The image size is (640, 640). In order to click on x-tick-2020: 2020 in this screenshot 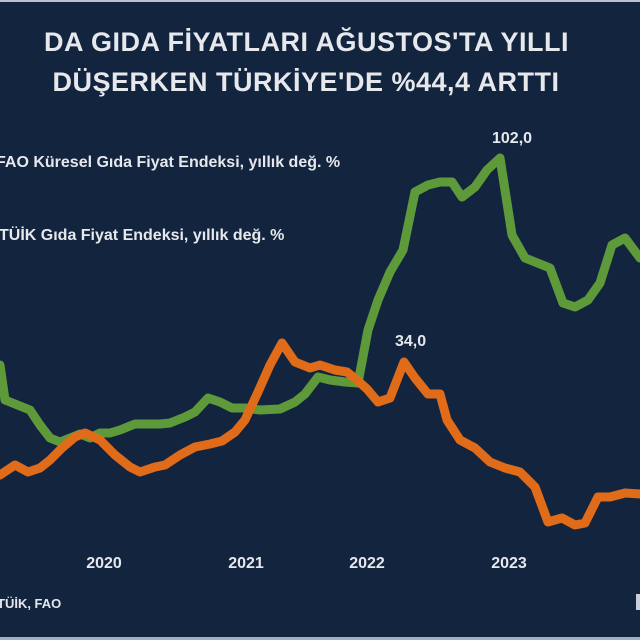, I will do `click(104, 563)`.